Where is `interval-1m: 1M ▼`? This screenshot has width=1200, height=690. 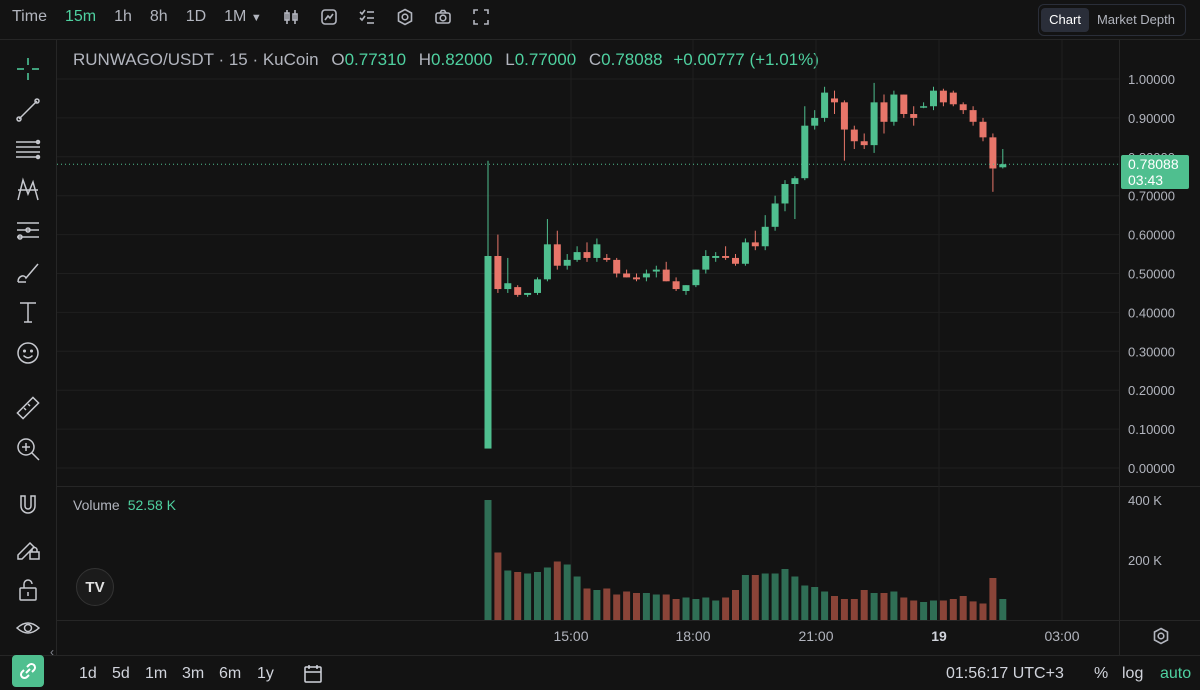
interval-1m: 1M ▼ is located at coordinates (243, 17).